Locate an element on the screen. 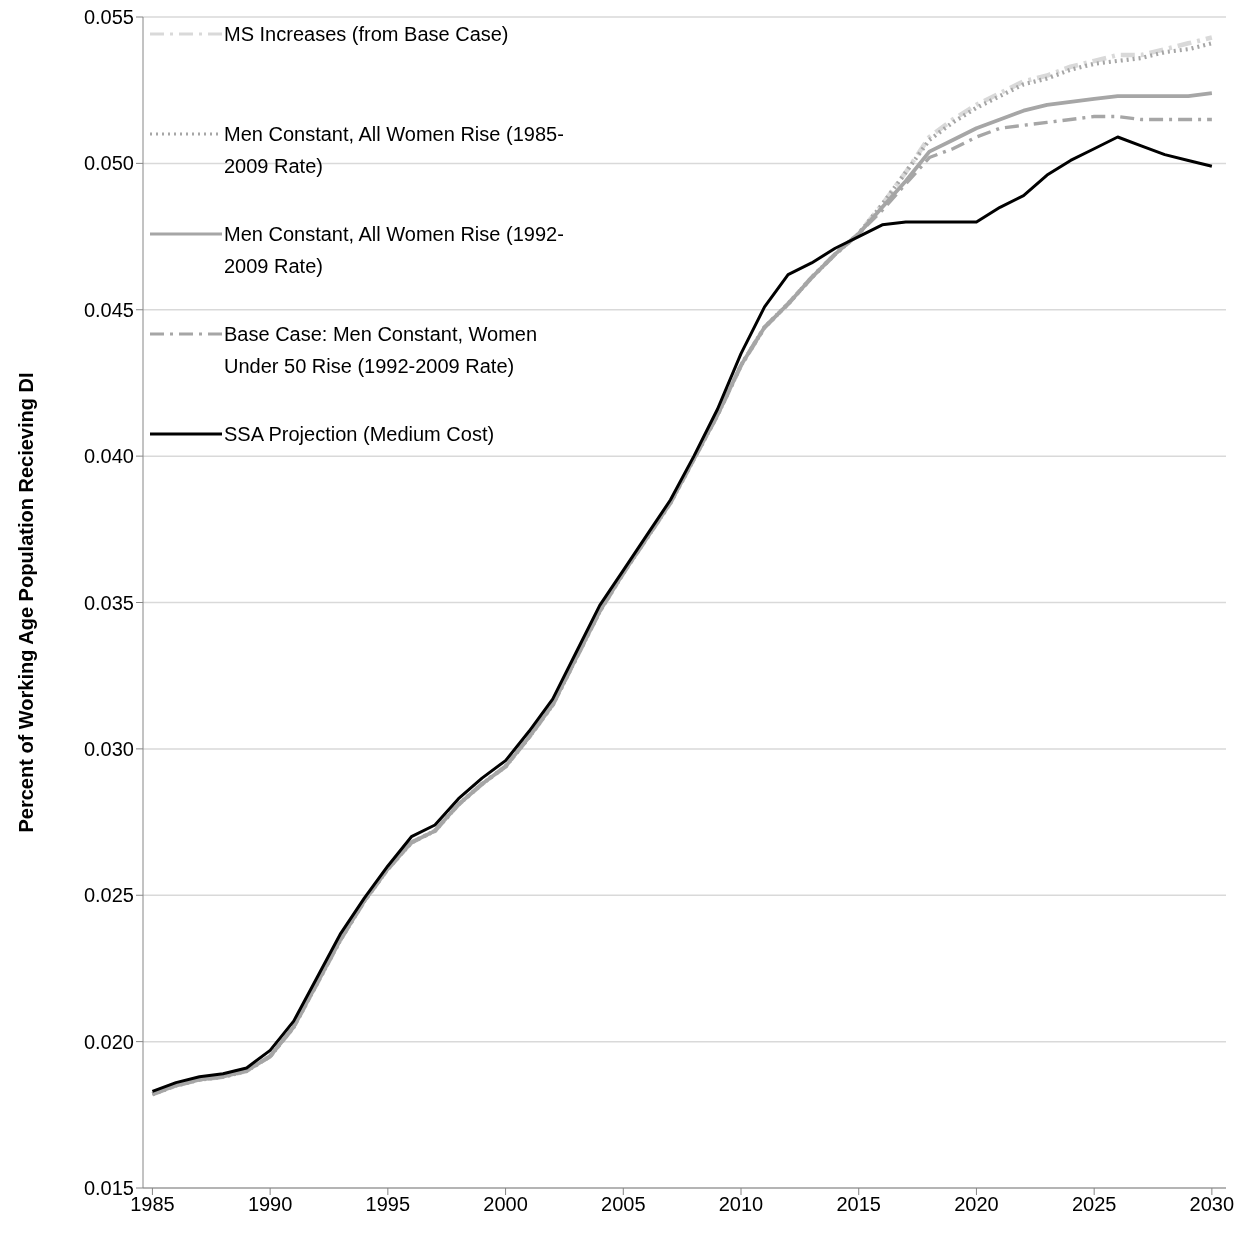 The width and height of the screenshot is (1247, 1236). y-tick-label: 0.030 is located at coordinates (108, 748).